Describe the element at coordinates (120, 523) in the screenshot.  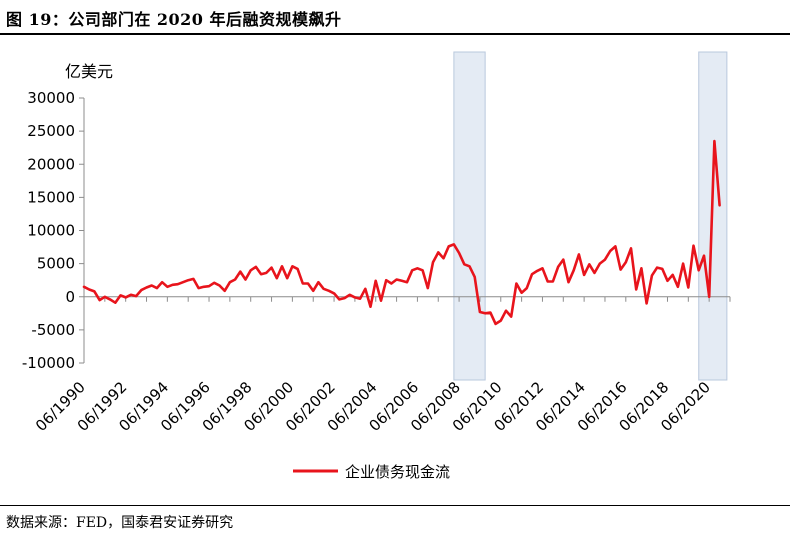
I see `source-note: 数据来源：FED，国泰君安证券研究` at that location.